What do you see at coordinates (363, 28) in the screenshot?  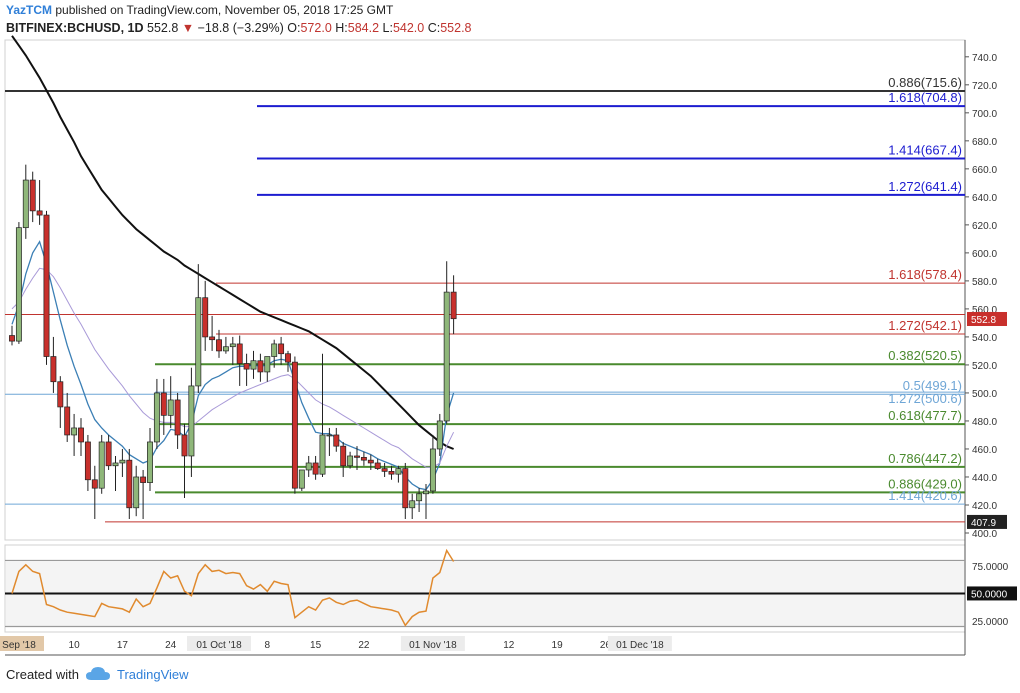 I see `high-value: 584.2` at bounding box center [363, 28].